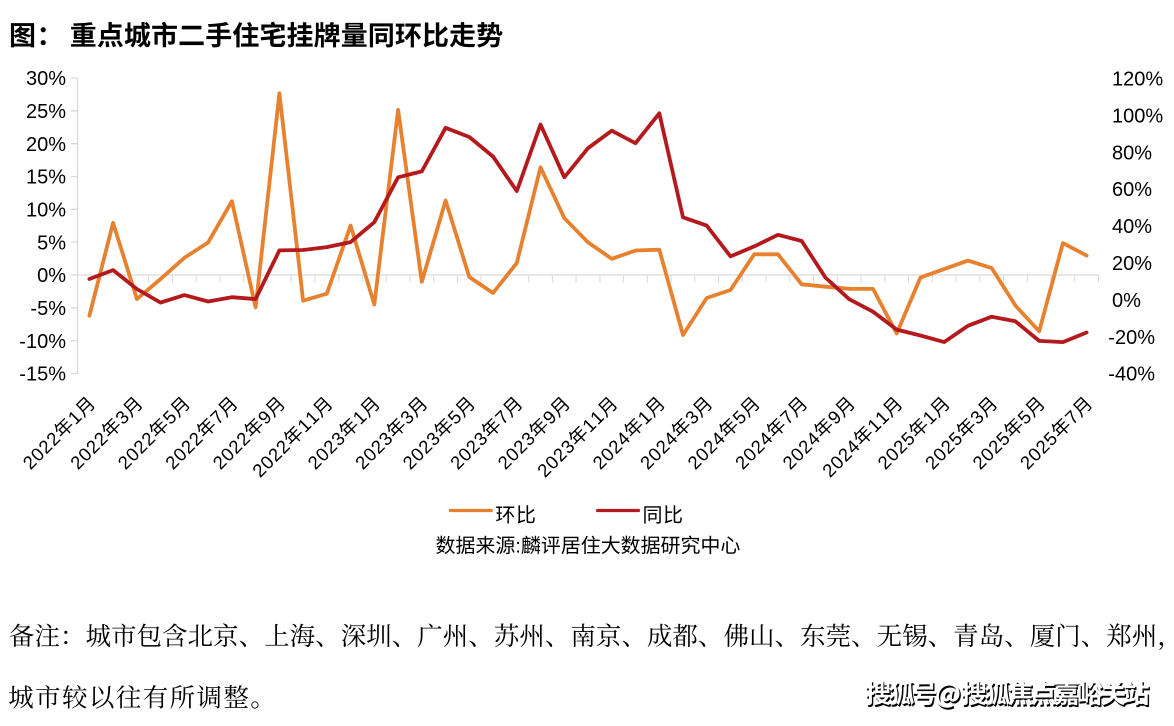 Image resolution: width=1174 pixels, height=726 pixels. Describe the element at coordinates (1137, 80) in the screenshot. I see `svg-text: 120%` at that location.